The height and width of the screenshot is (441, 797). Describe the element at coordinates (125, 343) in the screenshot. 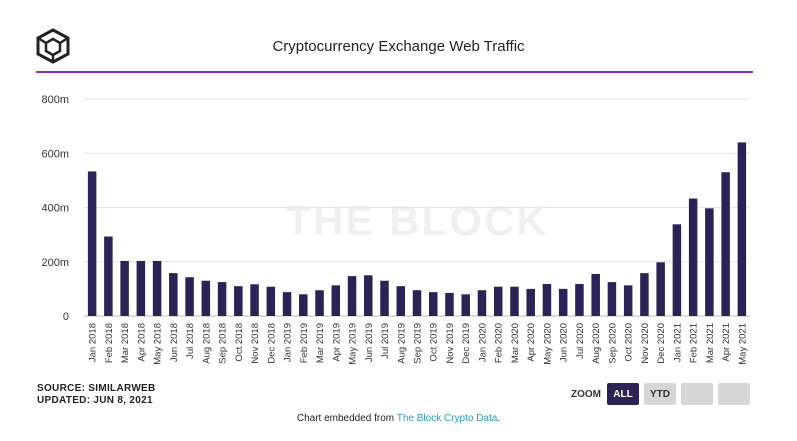

I see `x-tick-label: Mar 2018` at that location.